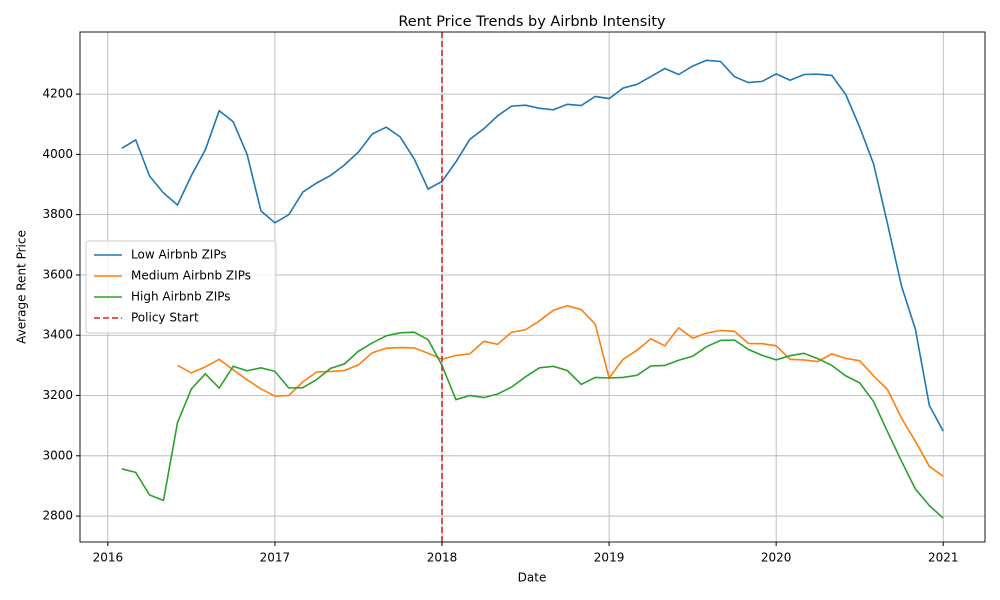 The image size is (1000, 600). What do you see at coordinates (181, 287) in the screenshot?
I see `legend-box` at bounding box center [181, 287].